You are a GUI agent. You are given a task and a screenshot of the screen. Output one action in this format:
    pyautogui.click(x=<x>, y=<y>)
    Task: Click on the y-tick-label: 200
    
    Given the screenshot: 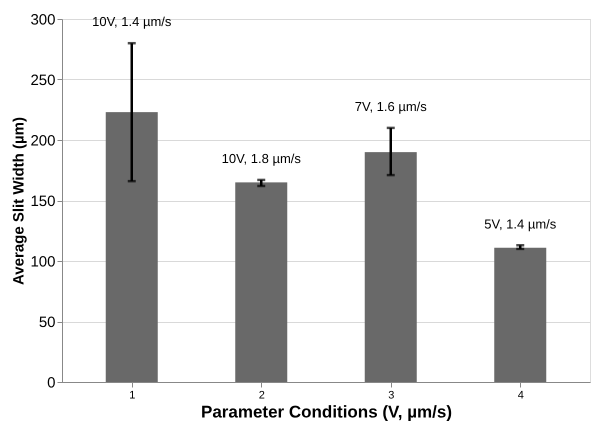 What is the action you would take?
    pyautogui.click(x=43, y=141)
    